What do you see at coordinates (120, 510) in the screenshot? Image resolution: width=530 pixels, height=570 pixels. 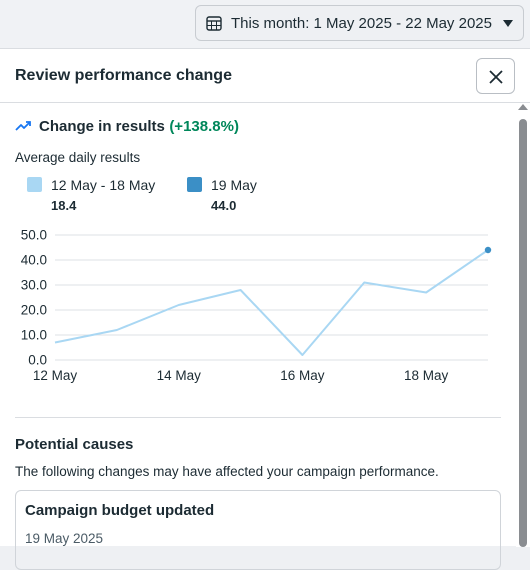 I see `cause-title: Campaign budget updated` at bounding box center [120, 510].